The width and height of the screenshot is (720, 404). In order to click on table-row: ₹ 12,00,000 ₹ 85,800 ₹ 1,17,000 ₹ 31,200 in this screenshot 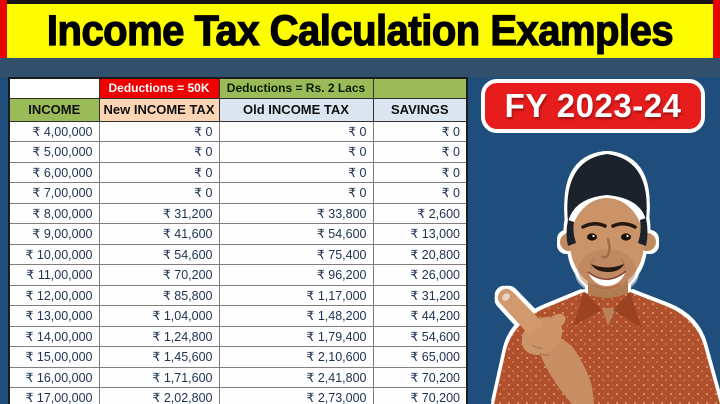, I will do `click(238, 295)`.